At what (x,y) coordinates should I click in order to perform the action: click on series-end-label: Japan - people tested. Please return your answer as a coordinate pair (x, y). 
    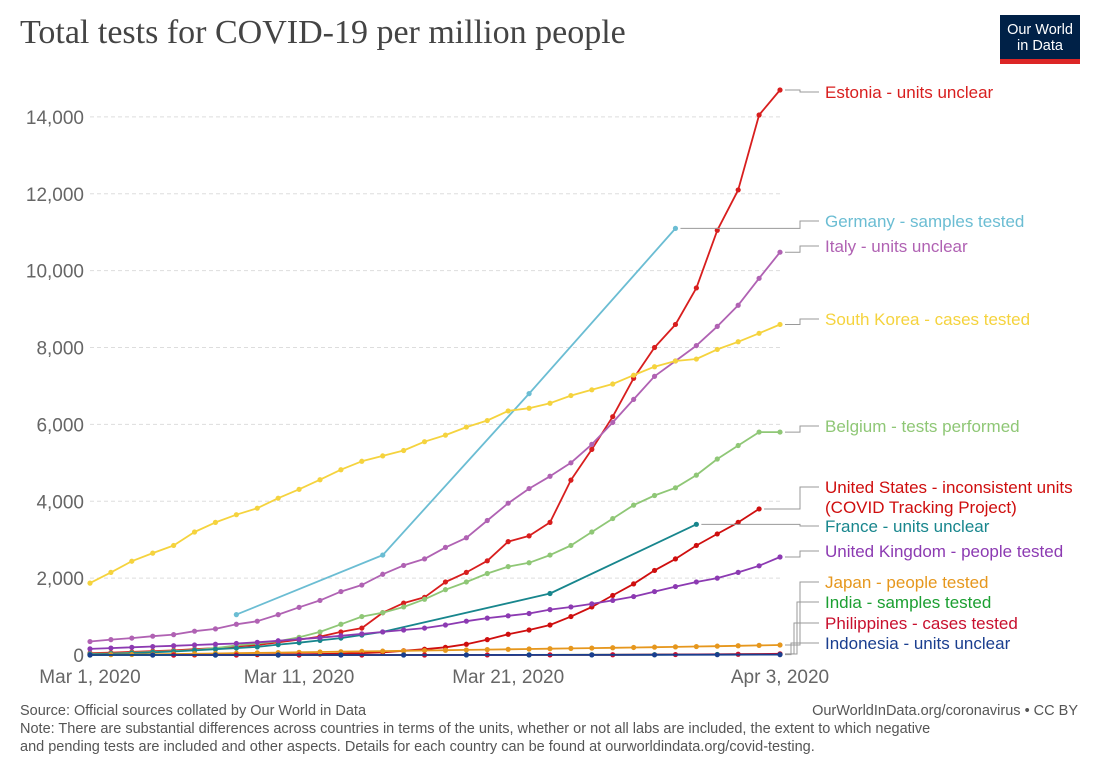
    Looking at the image, I should click on (907, 582).